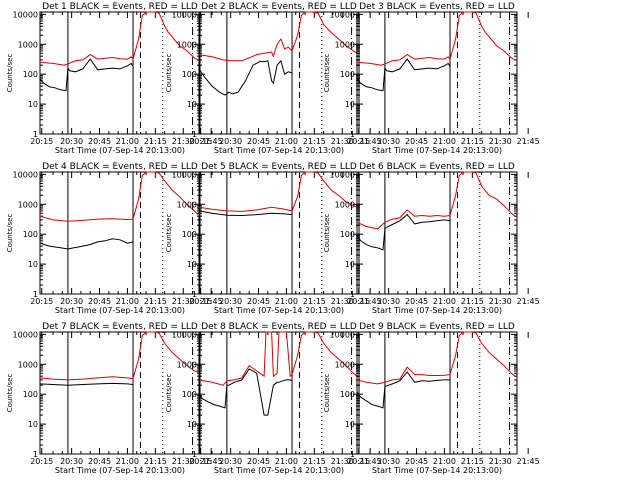 Image resolution: width=640 pixels, height=480 pixels. I want to click on panel-title: Det 2 BLACK = Events, RED = LLD, so click(279, 7).